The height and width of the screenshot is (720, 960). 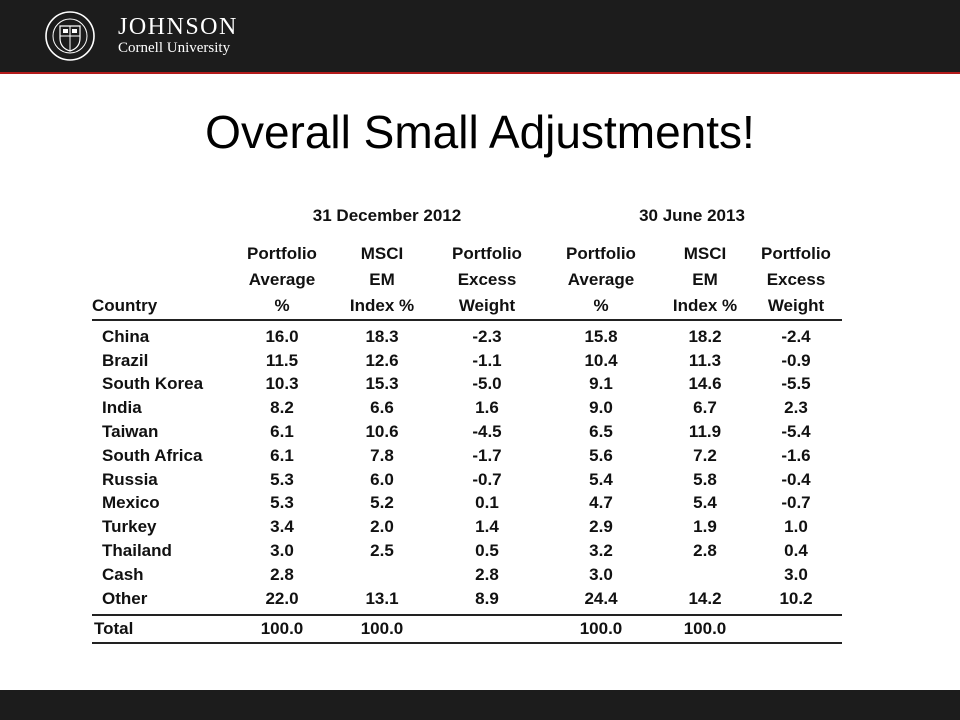 I want to click on country-cell: Cash, so click(x=123, y=574).